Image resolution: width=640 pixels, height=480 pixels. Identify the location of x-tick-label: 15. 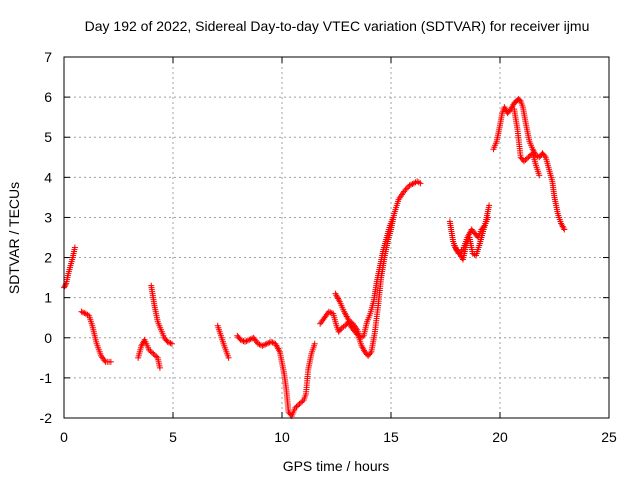
(391, 437).